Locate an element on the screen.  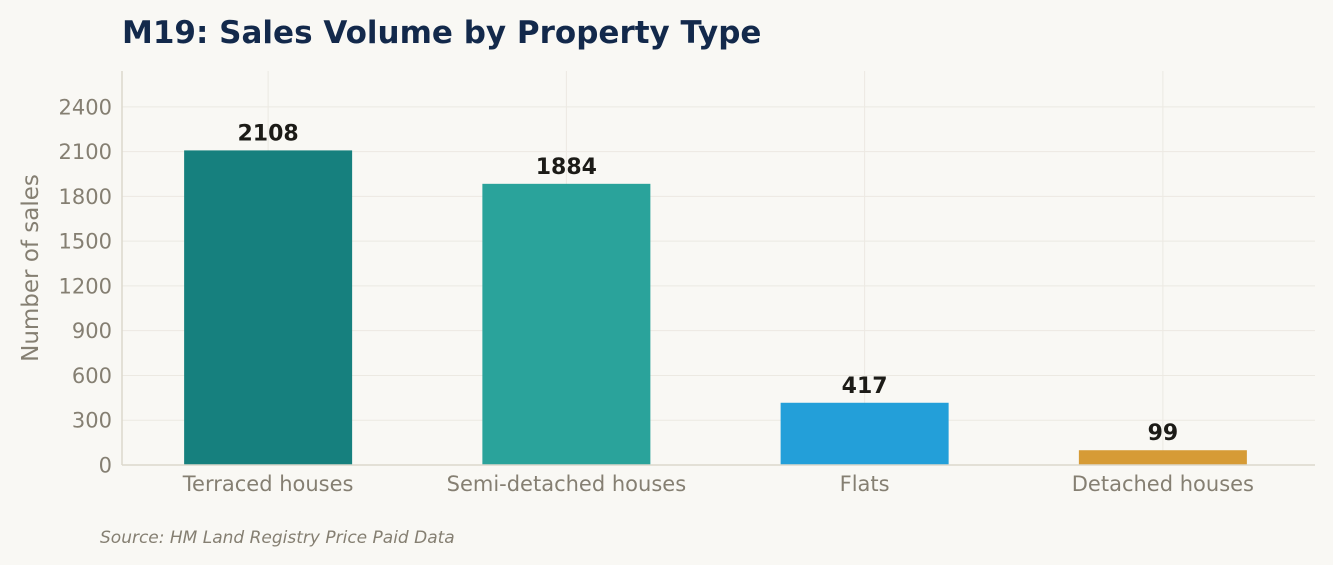
y-tick-label: 900 is located at coordinates (92, 331).